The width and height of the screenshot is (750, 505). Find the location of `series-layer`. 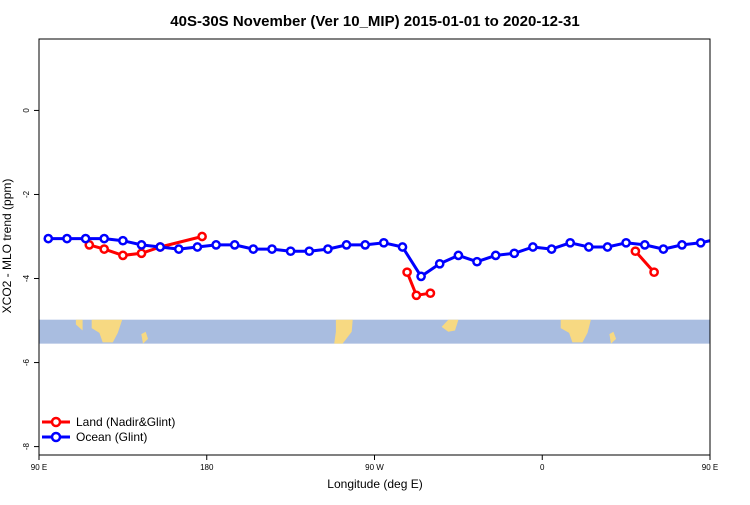

series-layer is located at coordinates (392, 266).